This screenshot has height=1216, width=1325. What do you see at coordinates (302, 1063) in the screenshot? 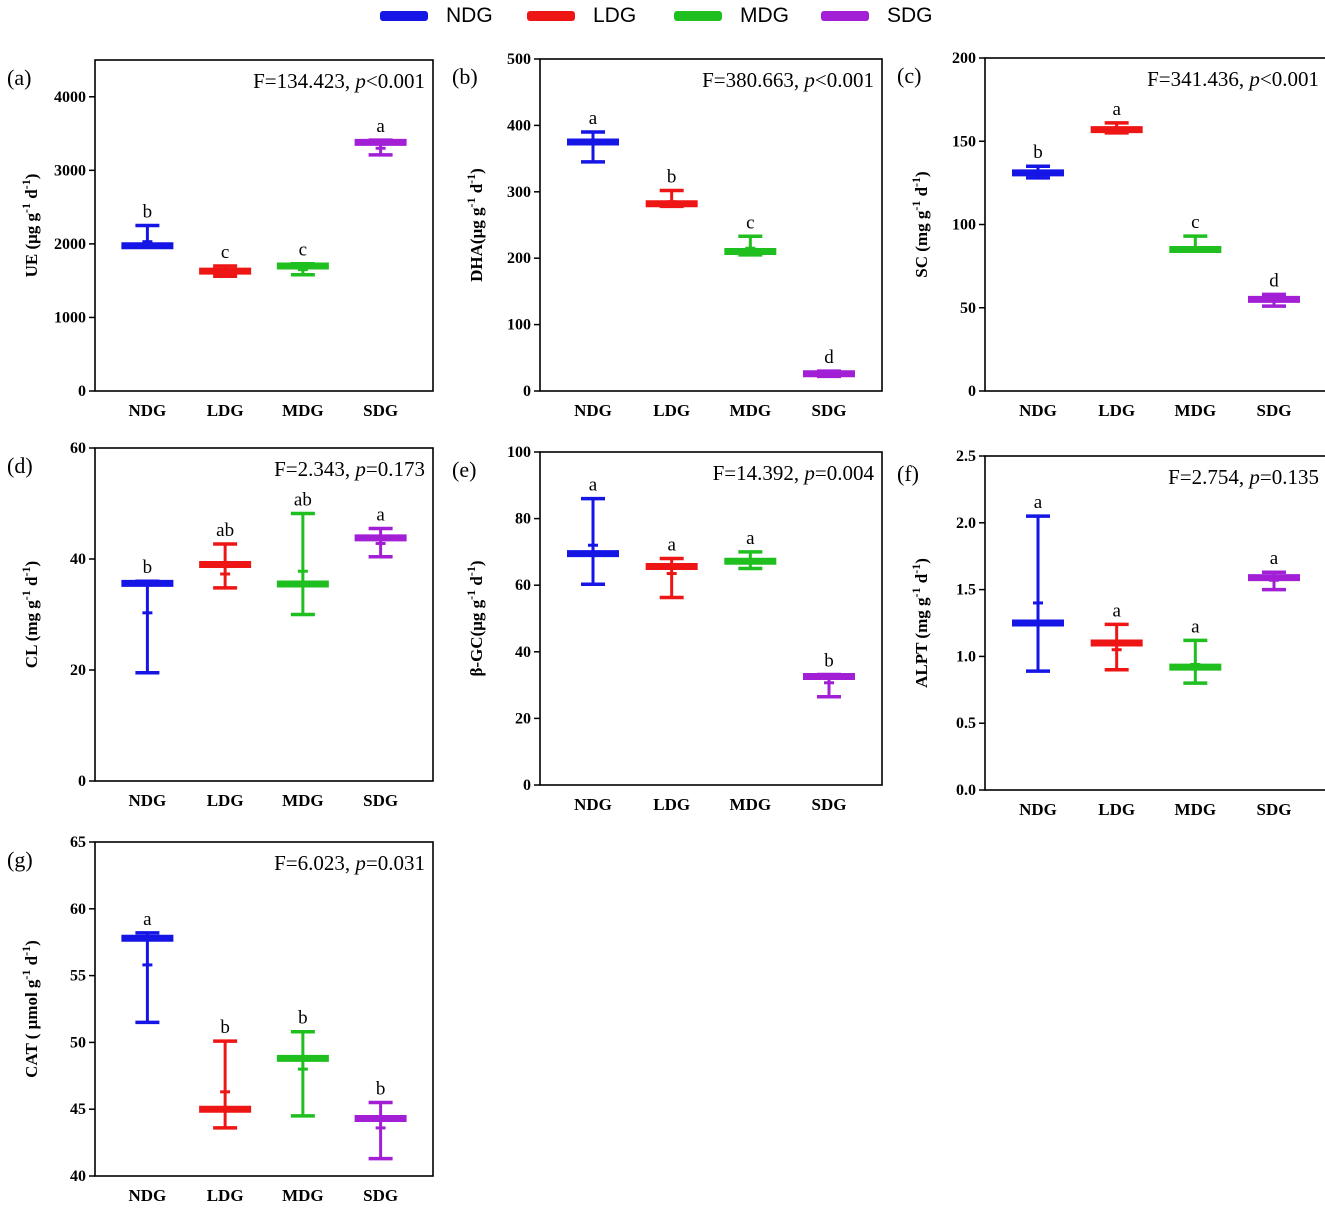
I see `series-mdg: b` at bounding box center [302, 1063].